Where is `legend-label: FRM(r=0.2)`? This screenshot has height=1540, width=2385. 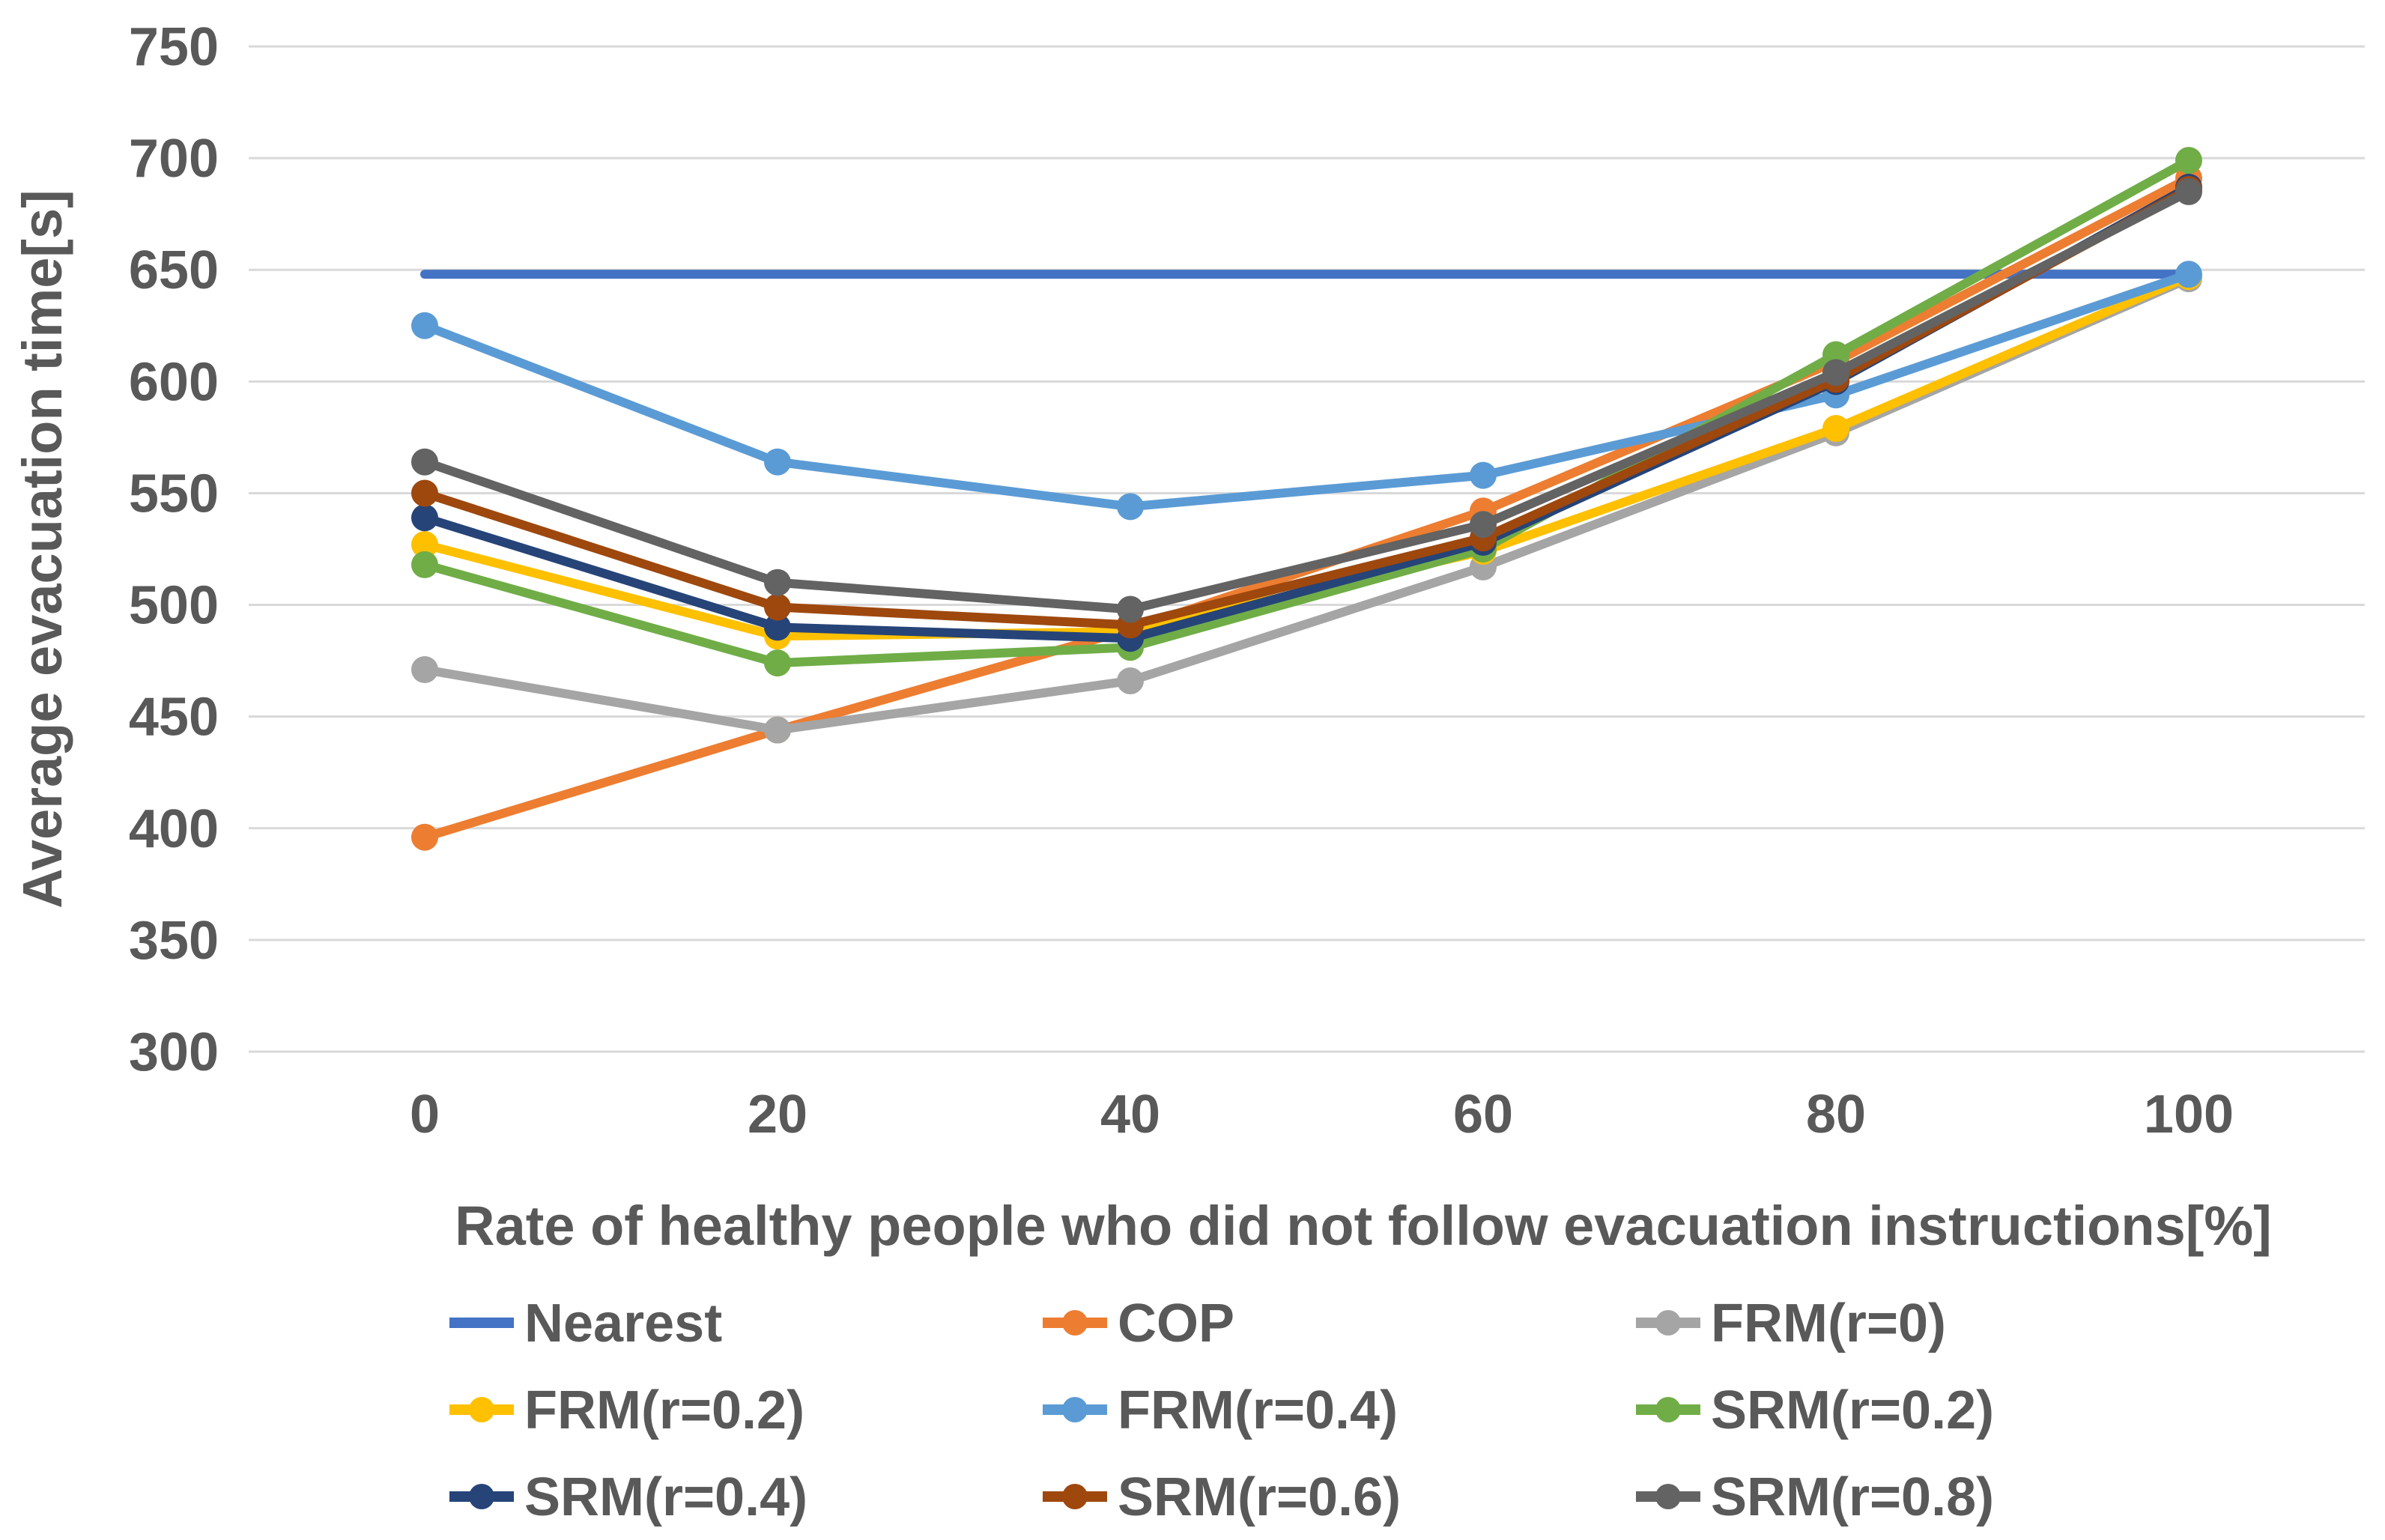
legend-label: FRM(r=0.2) is located at coordinates (664, 1410).